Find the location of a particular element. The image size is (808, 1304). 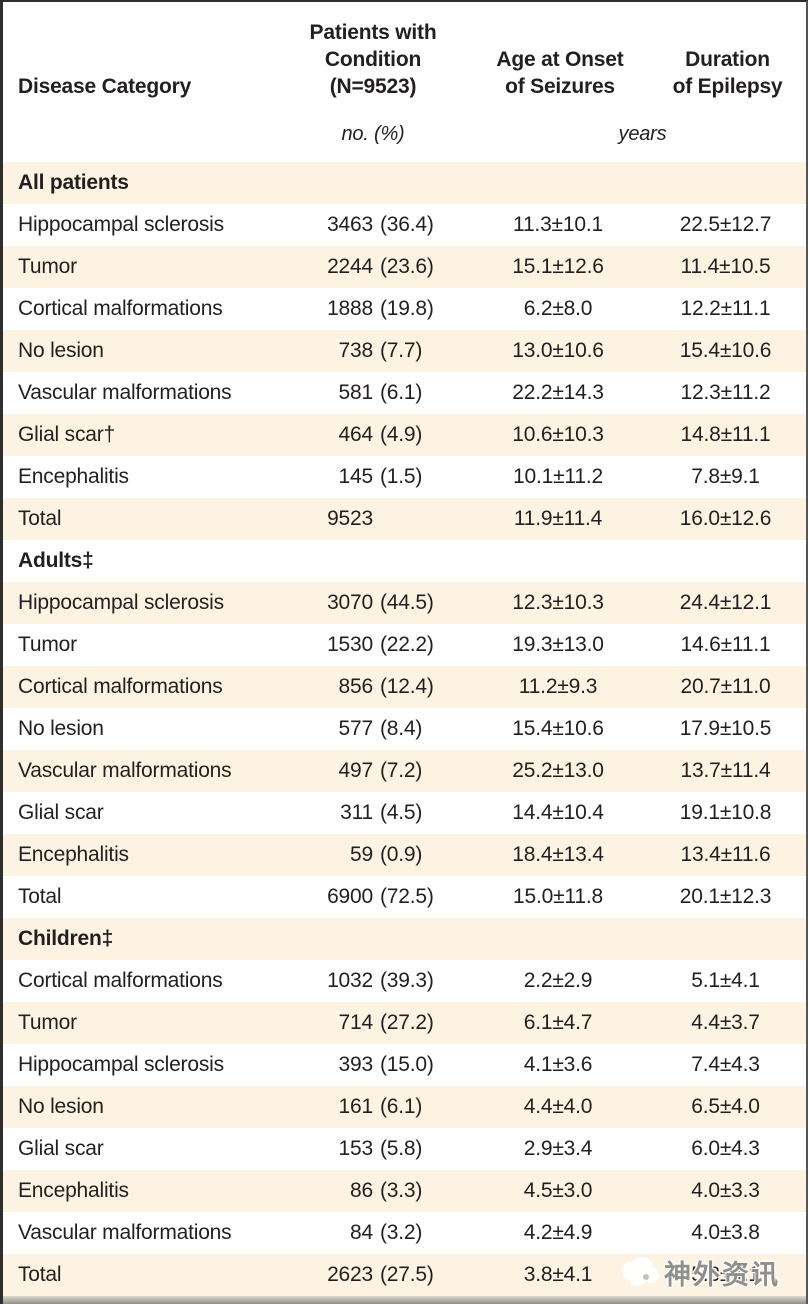

age-at-onset-cell: 15.4±10.6 is located at coordinates (558, 728).